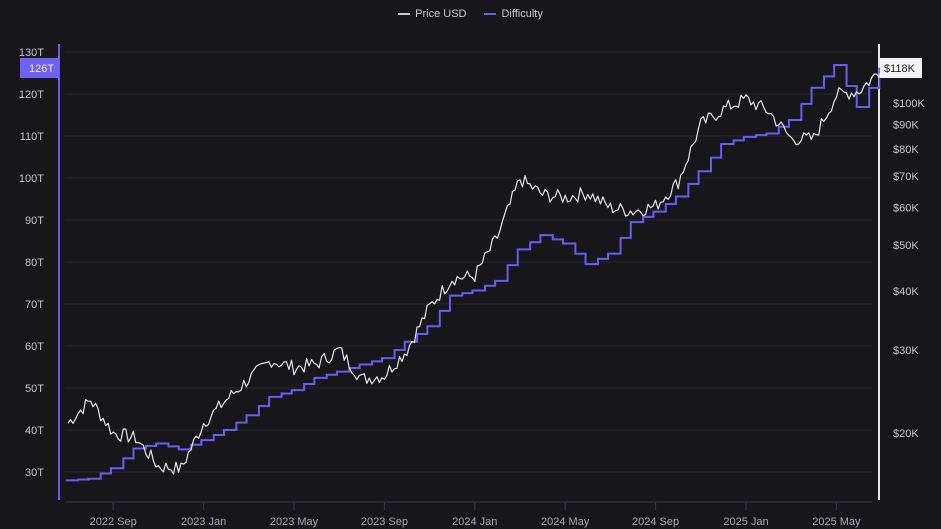  What do you see at coordinates (906, 150) in the screenshot?
I see `right-tick-label: $80K` at bounding box center [906, 150].